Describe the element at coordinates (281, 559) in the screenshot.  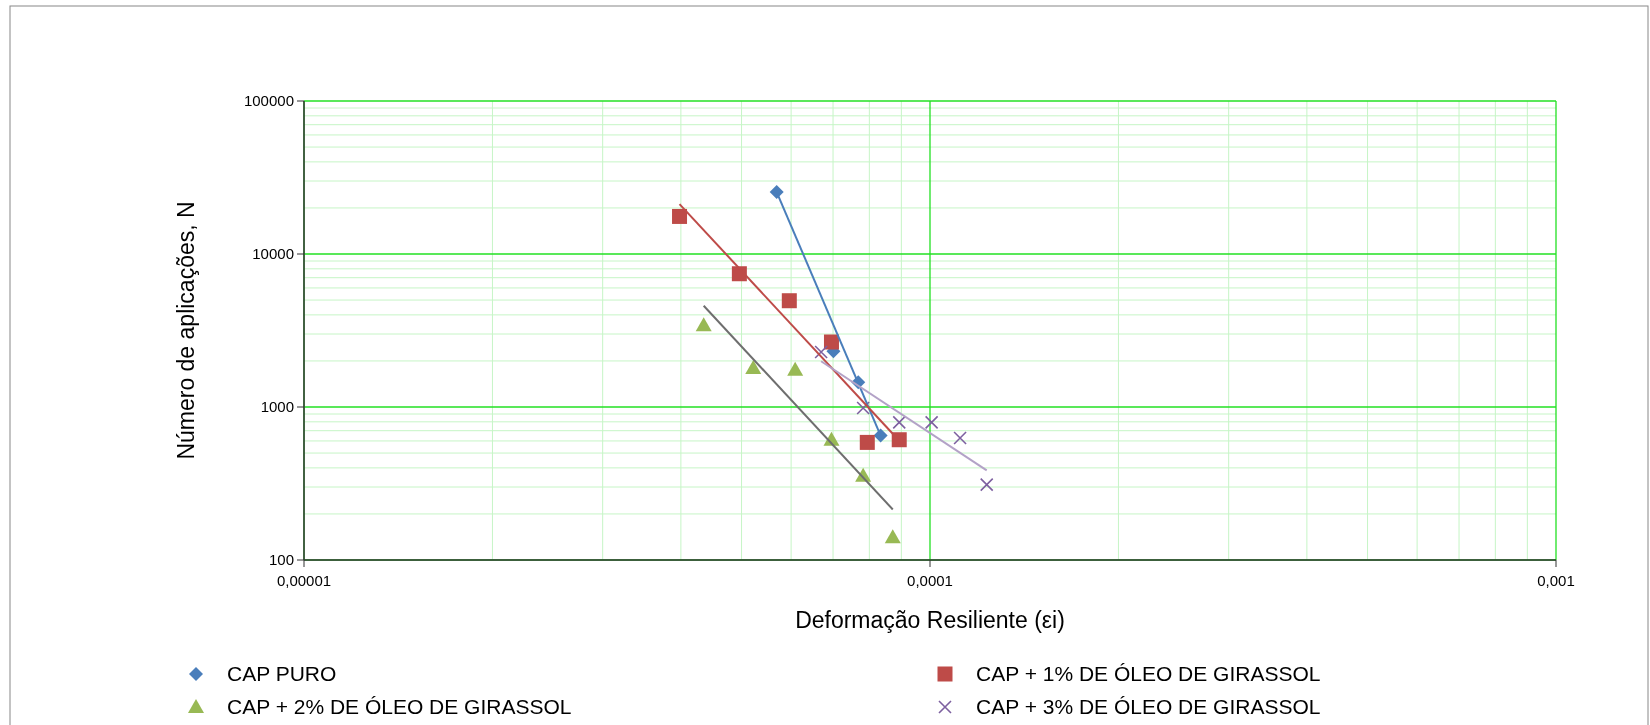
I see `y-tick-label: 100` at that location.